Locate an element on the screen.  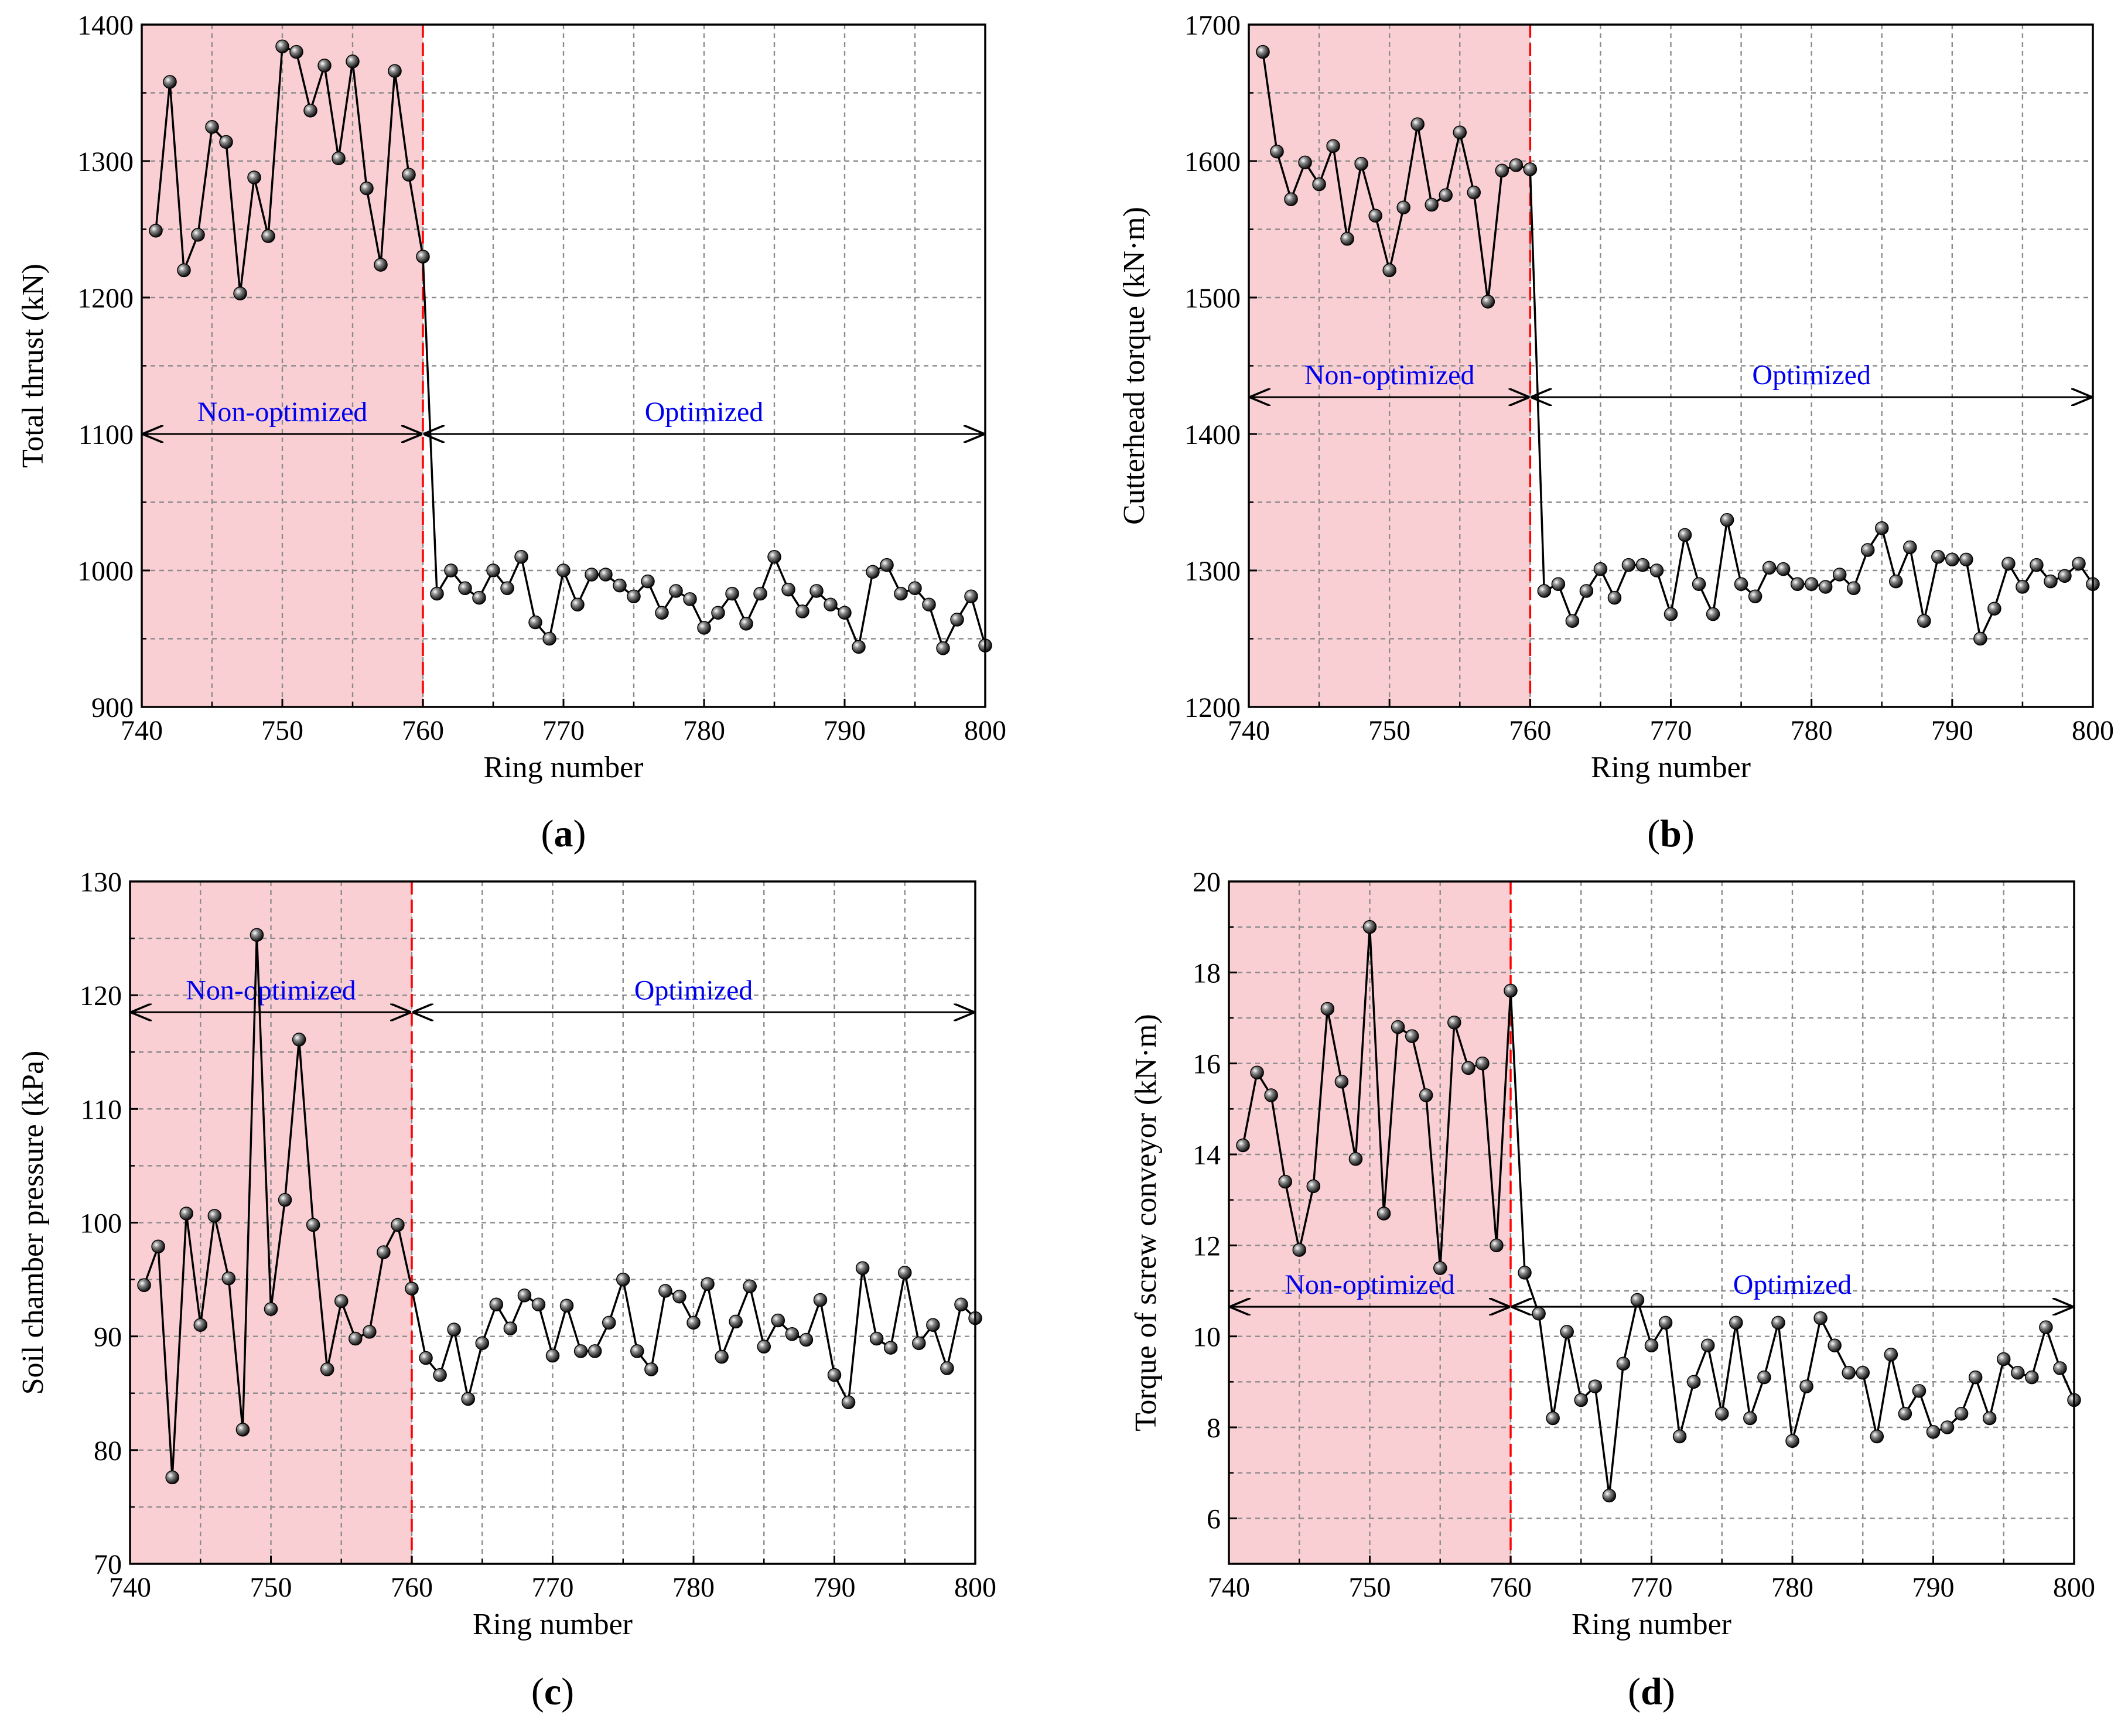
x-tick-label: 750 is located at coordinates (1389, 730).